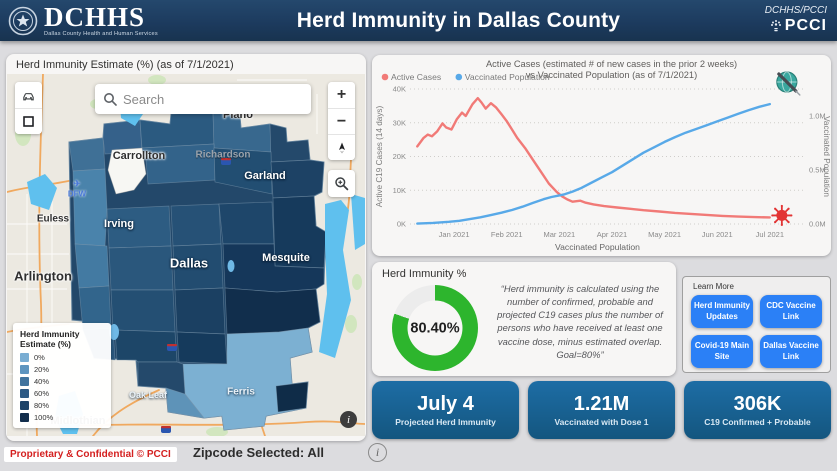 The height and width of the screenshot is (471, 837). Describe the element at coordinates (379, 156) in the screenshot. I see `y-left-axis-label: Active C19 Cases (14 days)` at that location.